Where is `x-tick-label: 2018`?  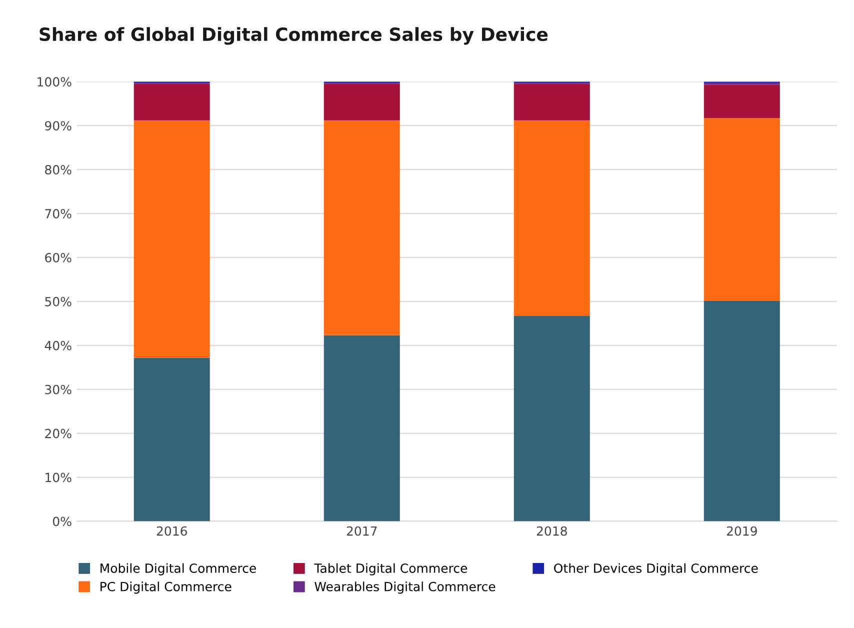
x-tick-label: 2018 is located at coordinates (551, 531).